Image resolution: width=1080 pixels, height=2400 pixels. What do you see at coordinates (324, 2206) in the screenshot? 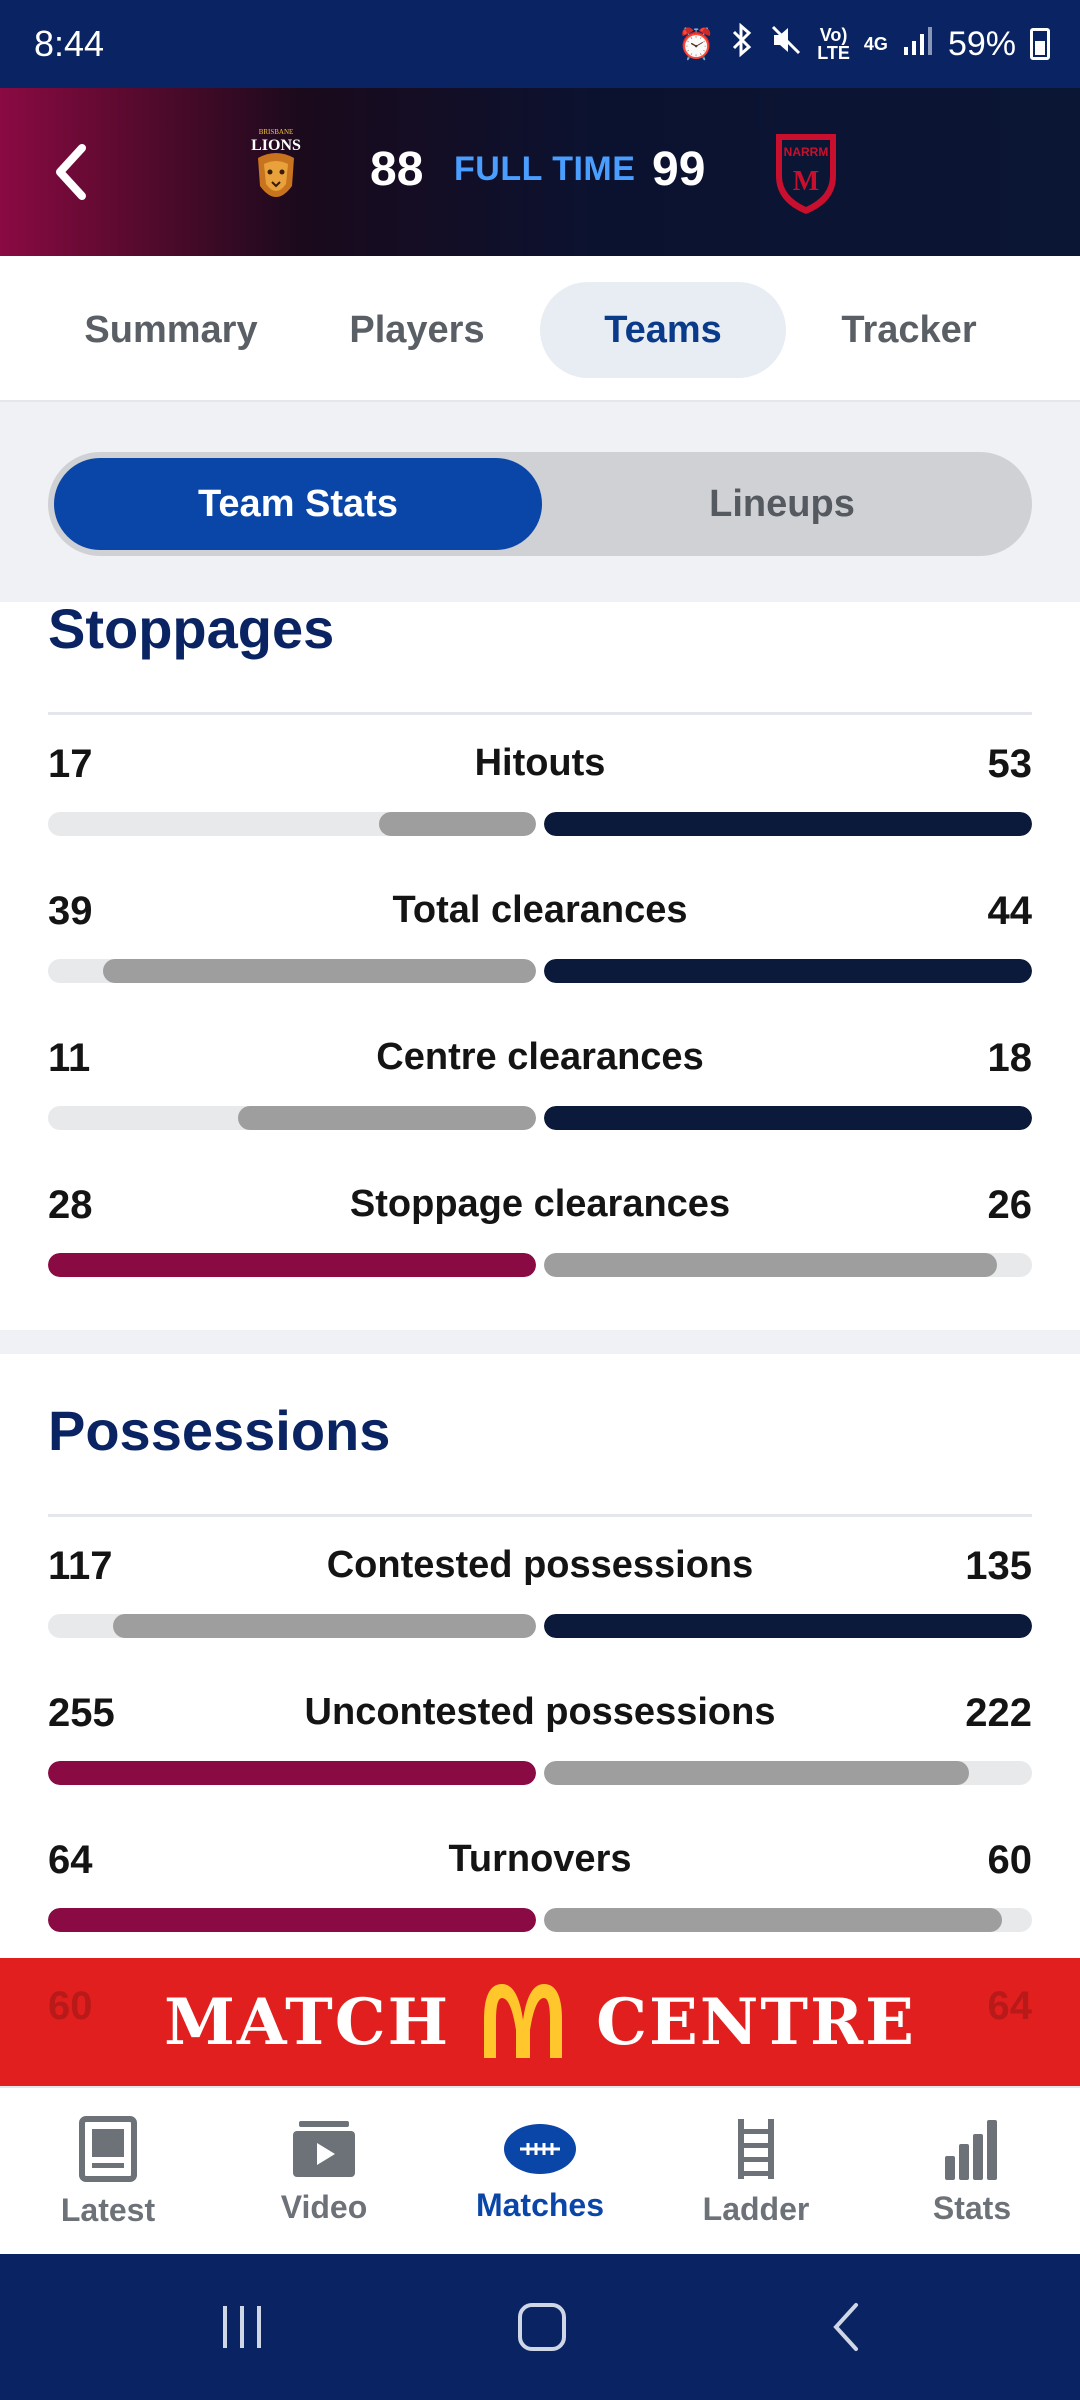
I see `nav-label: Video` at bounding box center [324, 2206].